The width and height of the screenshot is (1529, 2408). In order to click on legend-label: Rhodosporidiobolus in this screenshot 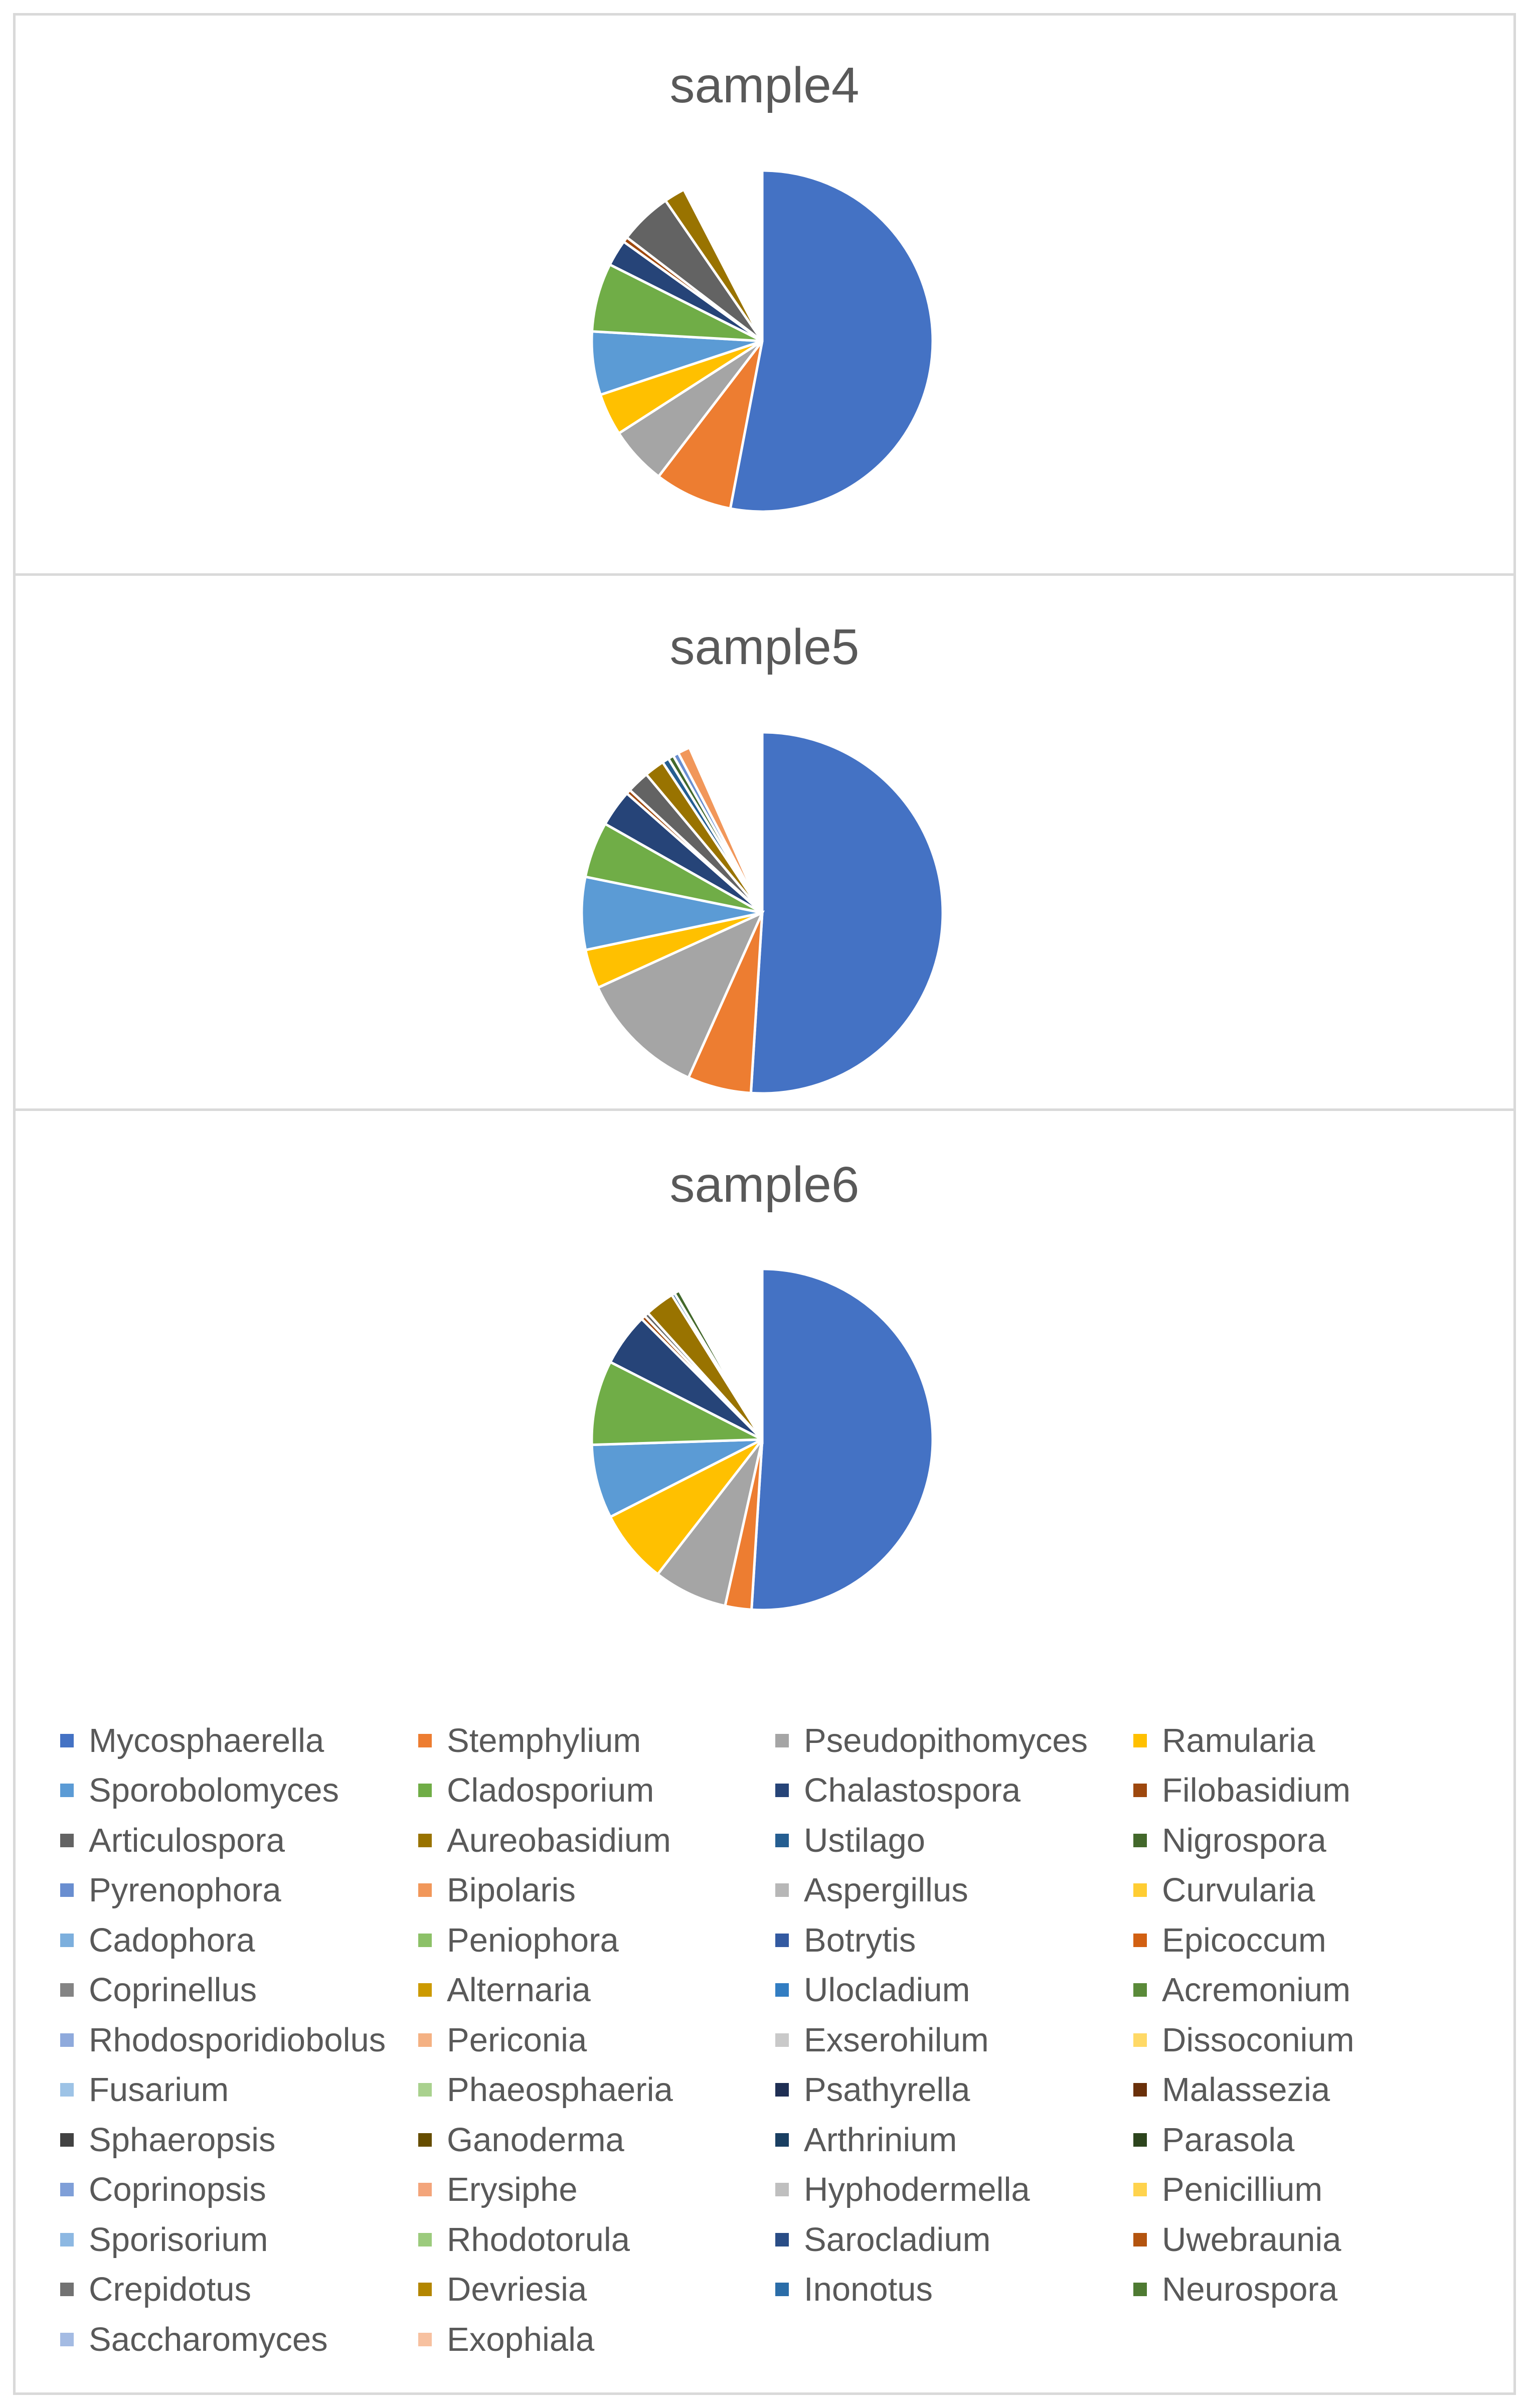, I will do `click(237, 2040)`.